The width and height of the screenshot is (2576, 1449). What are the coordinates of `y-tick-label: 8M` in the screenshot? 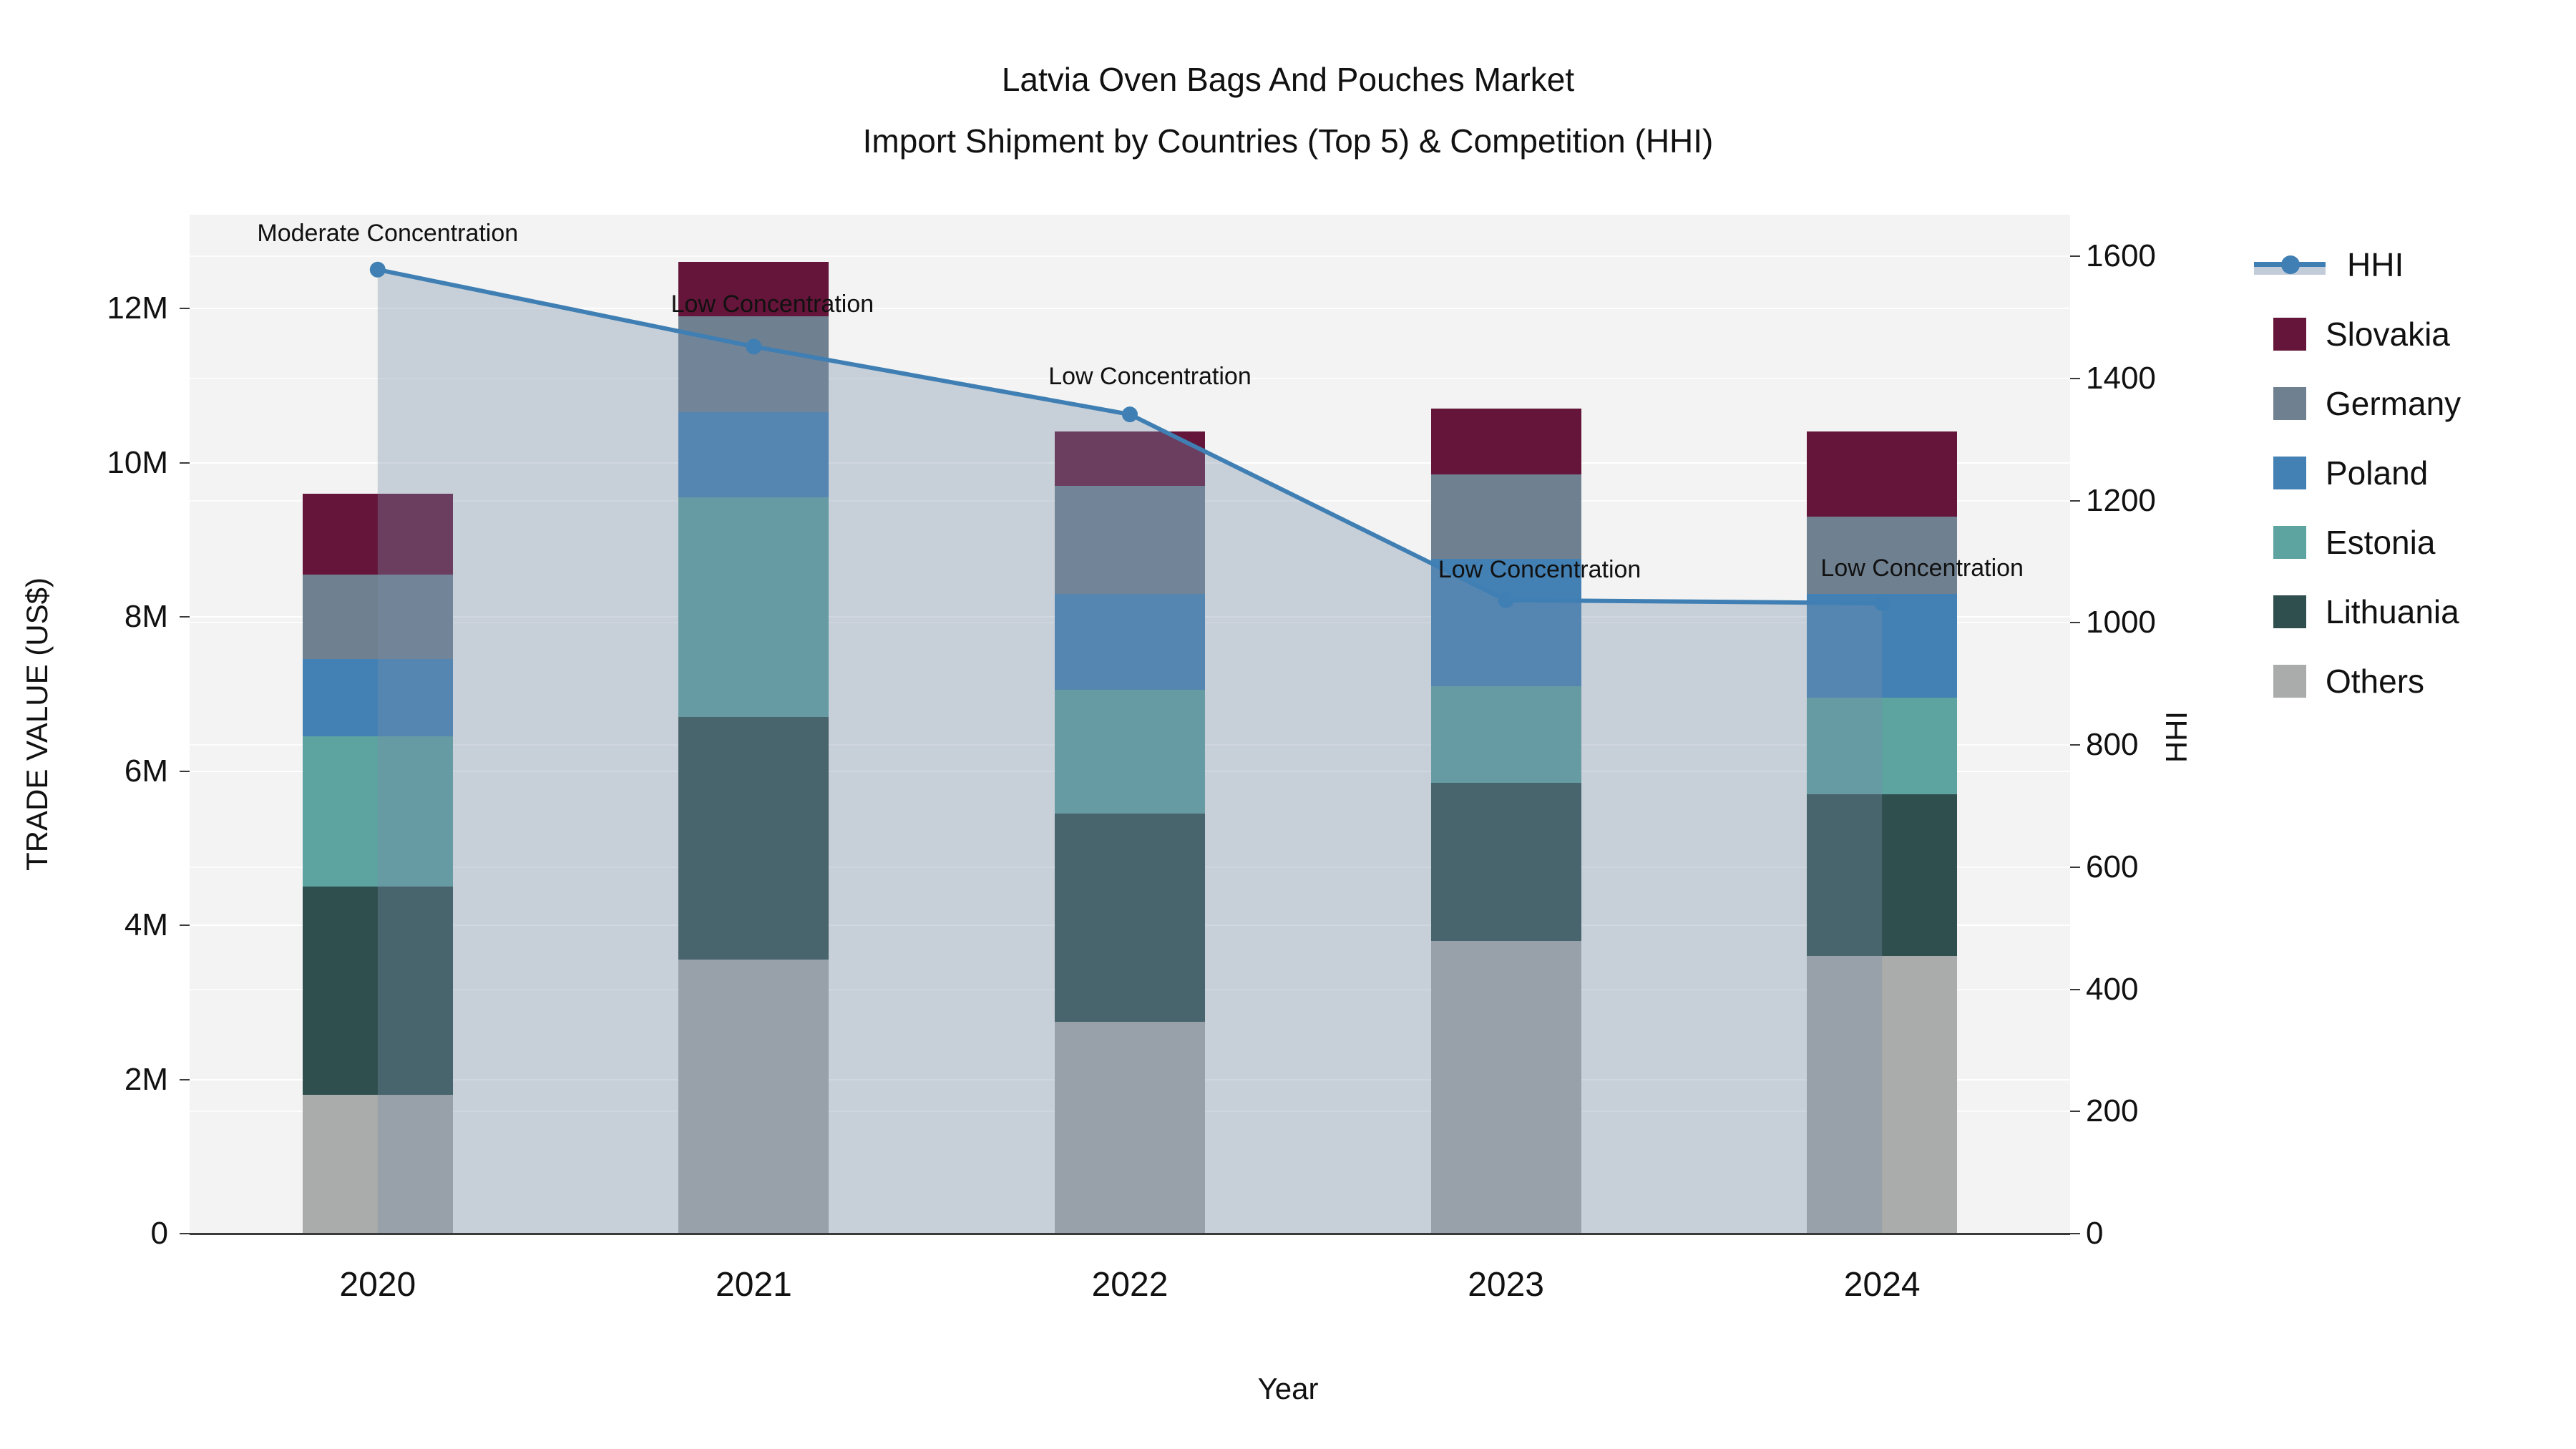 It's located at (146, 616).